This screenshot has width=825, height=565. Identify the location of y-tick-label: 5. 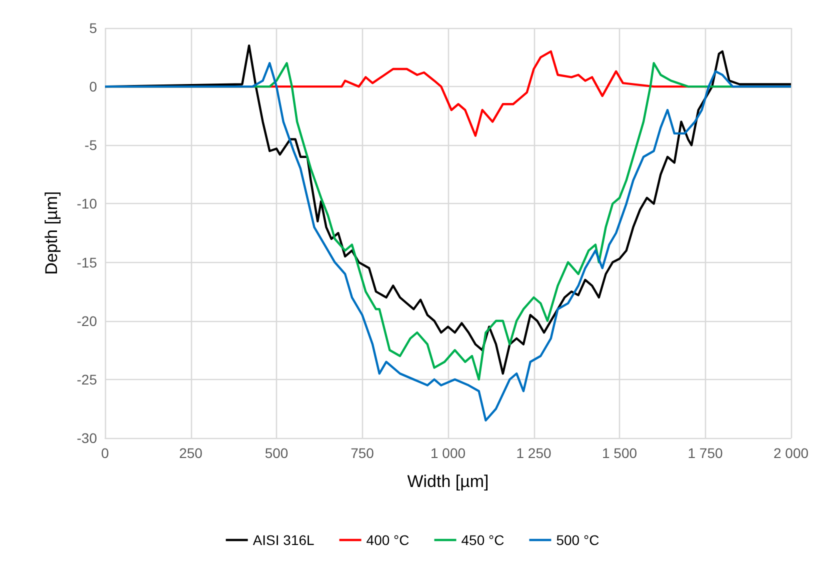
(93, 28).